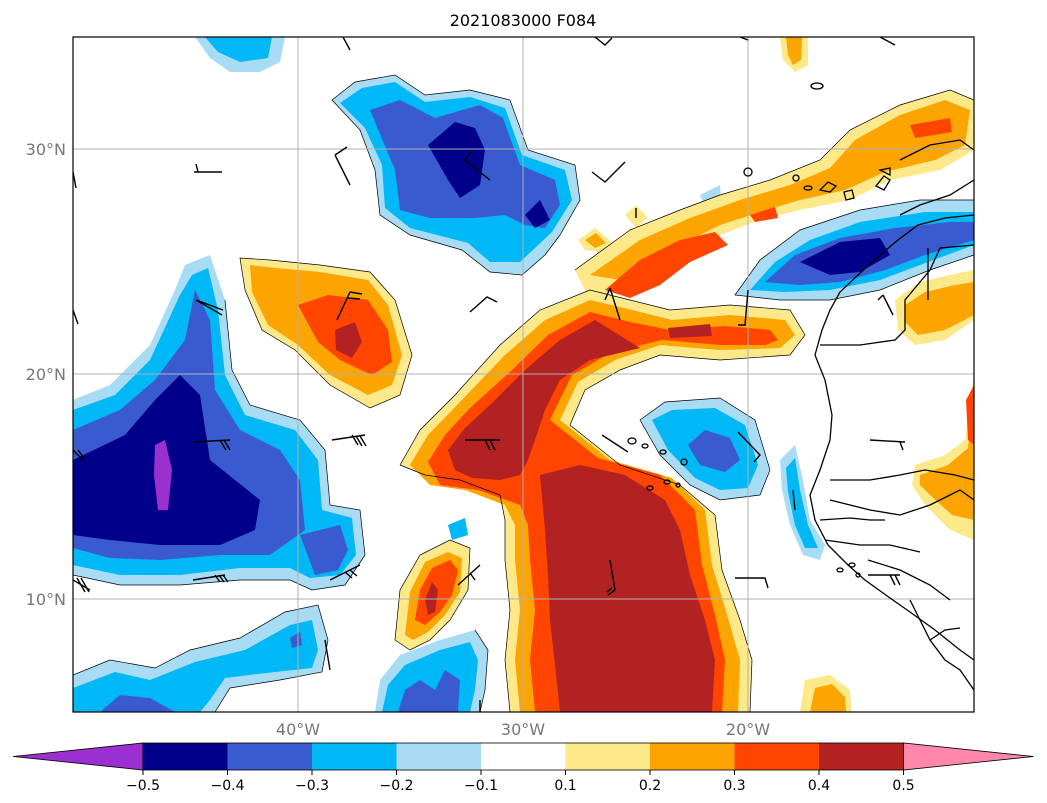  I want to click on negative-anomaly-south-central, so click(431, 615).